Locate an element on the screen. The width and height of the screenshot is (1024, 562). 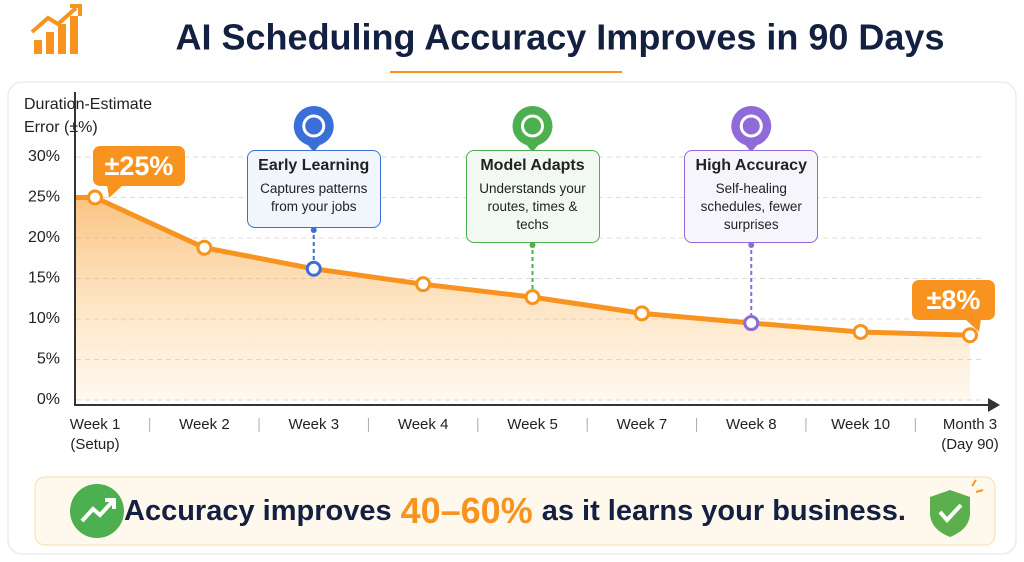
y-tick-label: 10% is located at coordinates (44, 318).